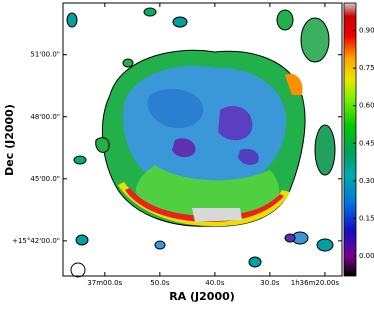  I want to click on y-tick-label: +15°42'00.0", so click(36, 241).